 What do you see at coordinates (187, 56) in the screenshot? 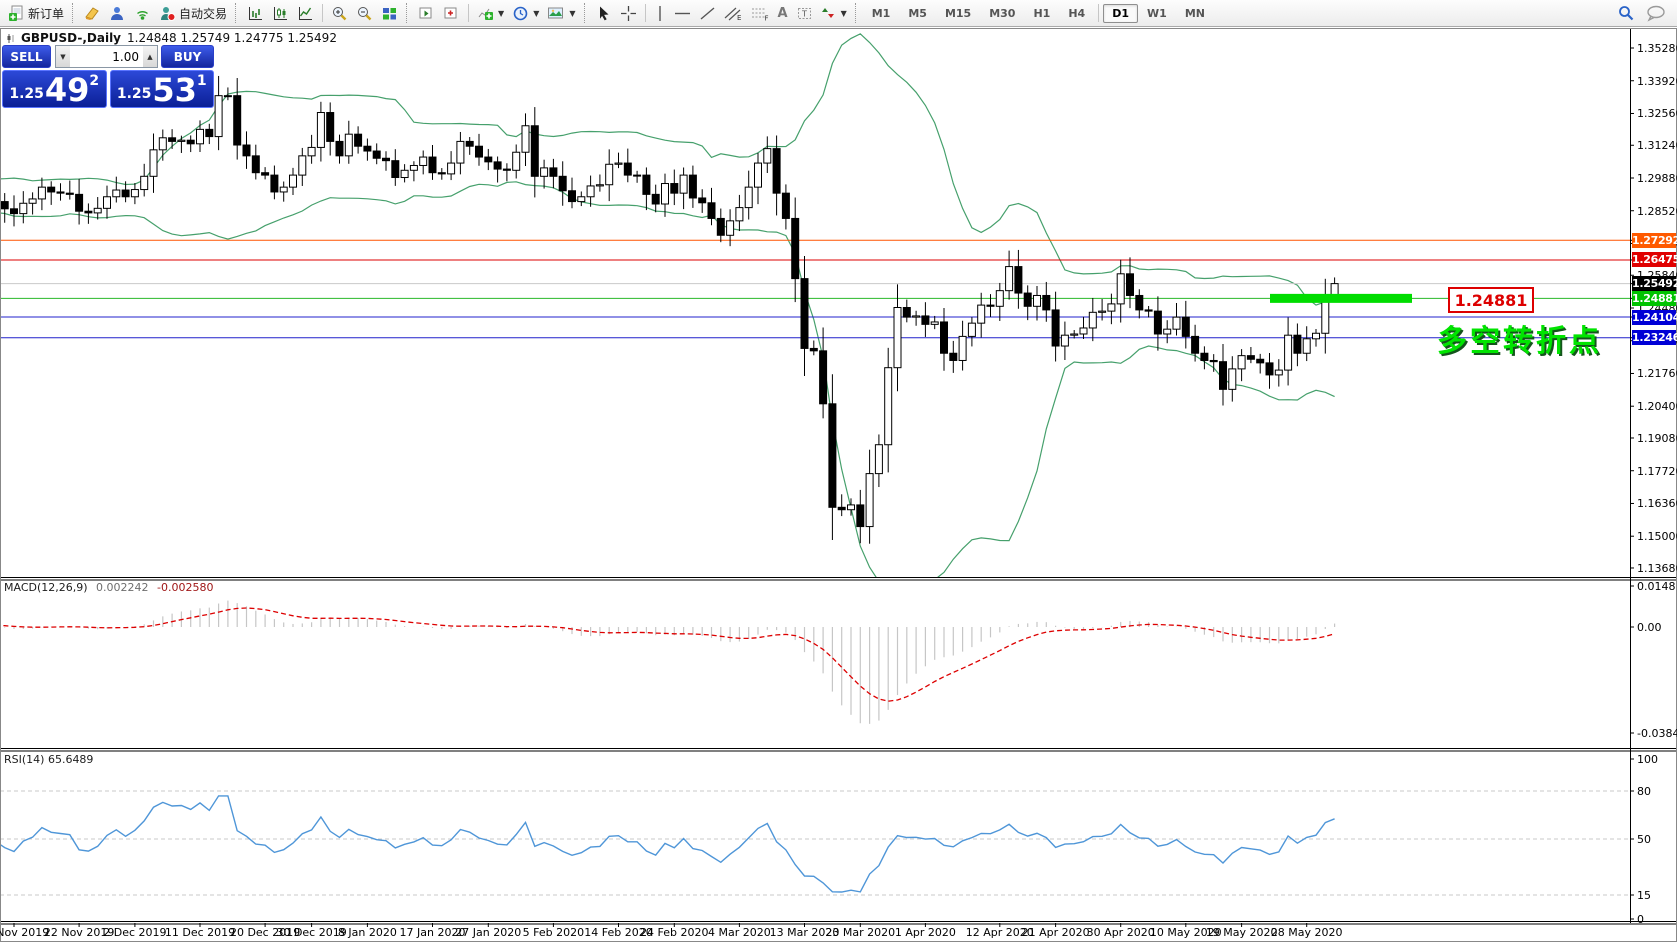
I see `buy-button: BUY` at bounding box center [187, 56].